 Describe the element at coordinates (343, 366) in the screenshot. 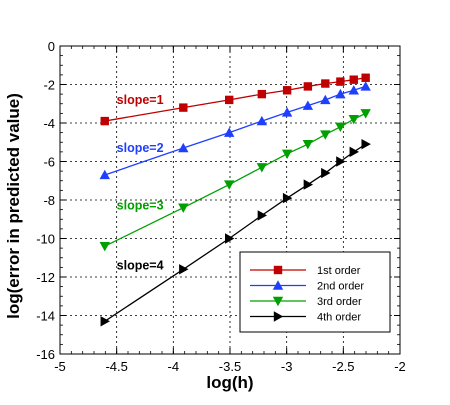

I see `x-tick-label: -2.5` at that location.